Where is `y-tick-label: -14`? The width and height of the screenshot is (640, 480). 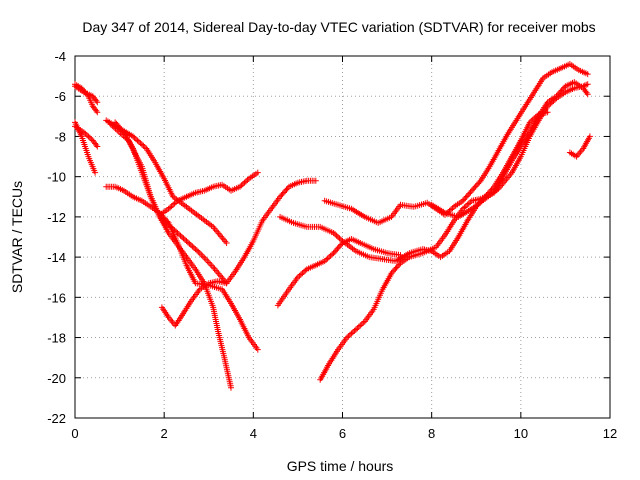 y-tick-label: -14 is located at coordinates (56, 257).